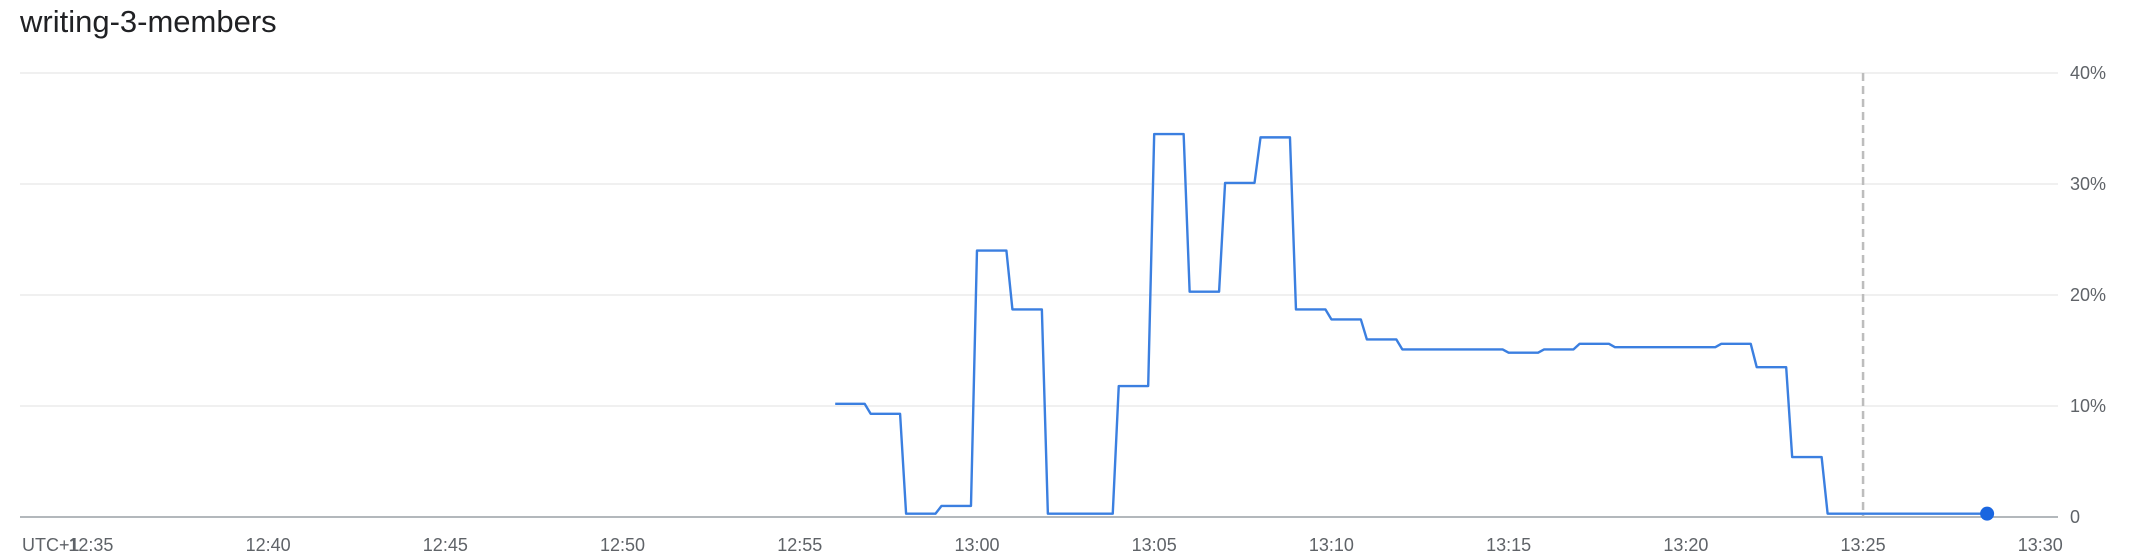 Image resolution: width=2148 pixels, height=552 pixels. I want to click on x-tick-label: 13:05, so click(1154, 543).